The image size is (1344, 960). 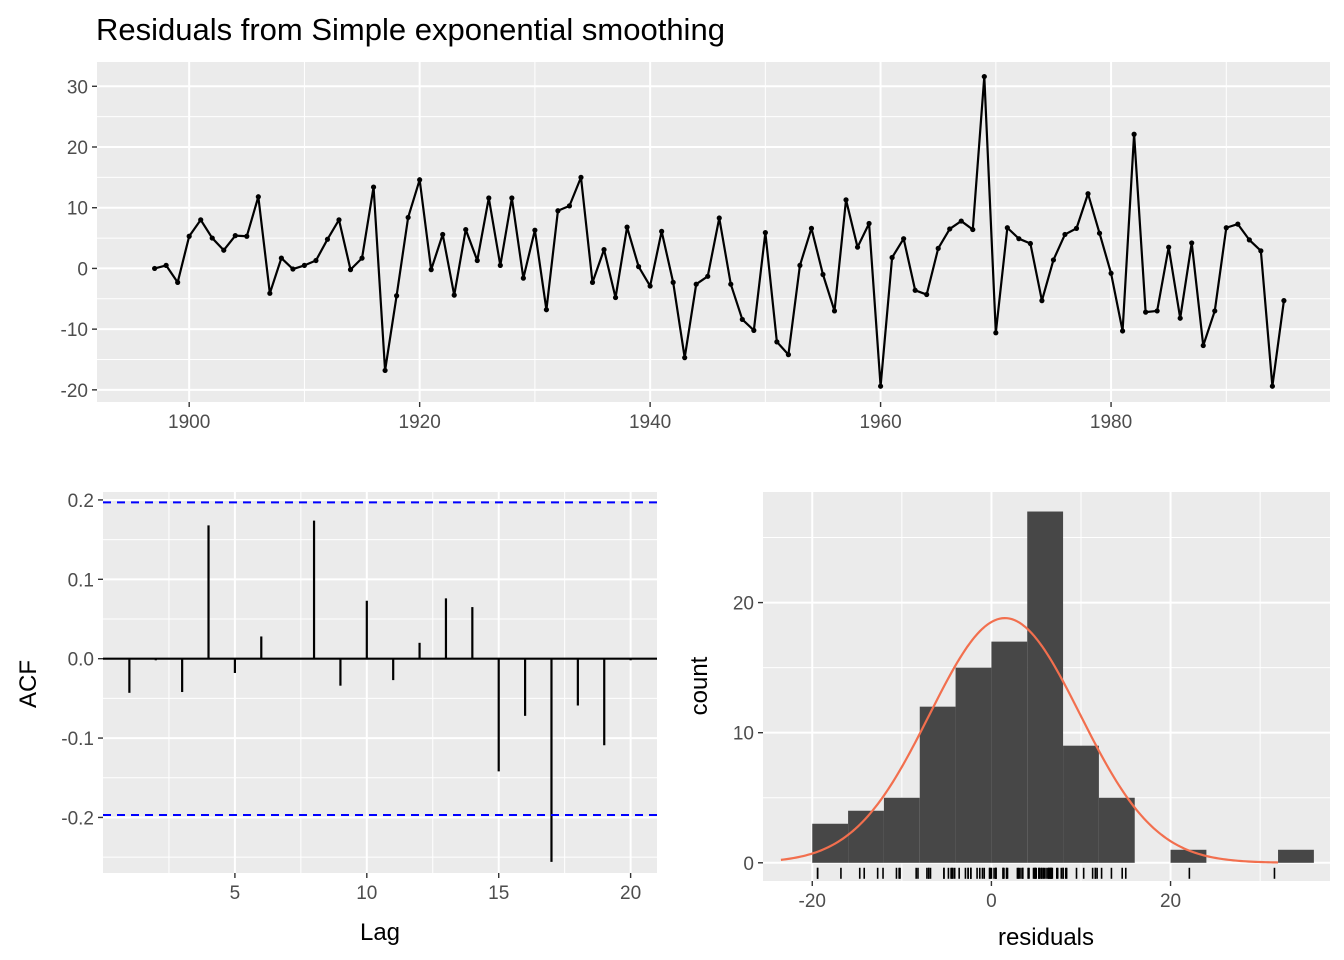 I want to click on y-tick-label: 0.2, so click(x=81, y=501).